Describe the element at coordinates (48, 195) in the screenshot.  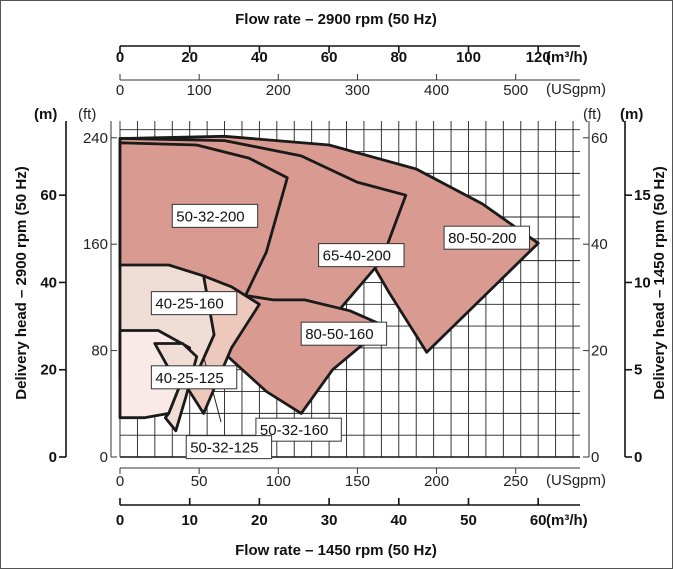
I see `left-m-tick-label: 60` at that location.